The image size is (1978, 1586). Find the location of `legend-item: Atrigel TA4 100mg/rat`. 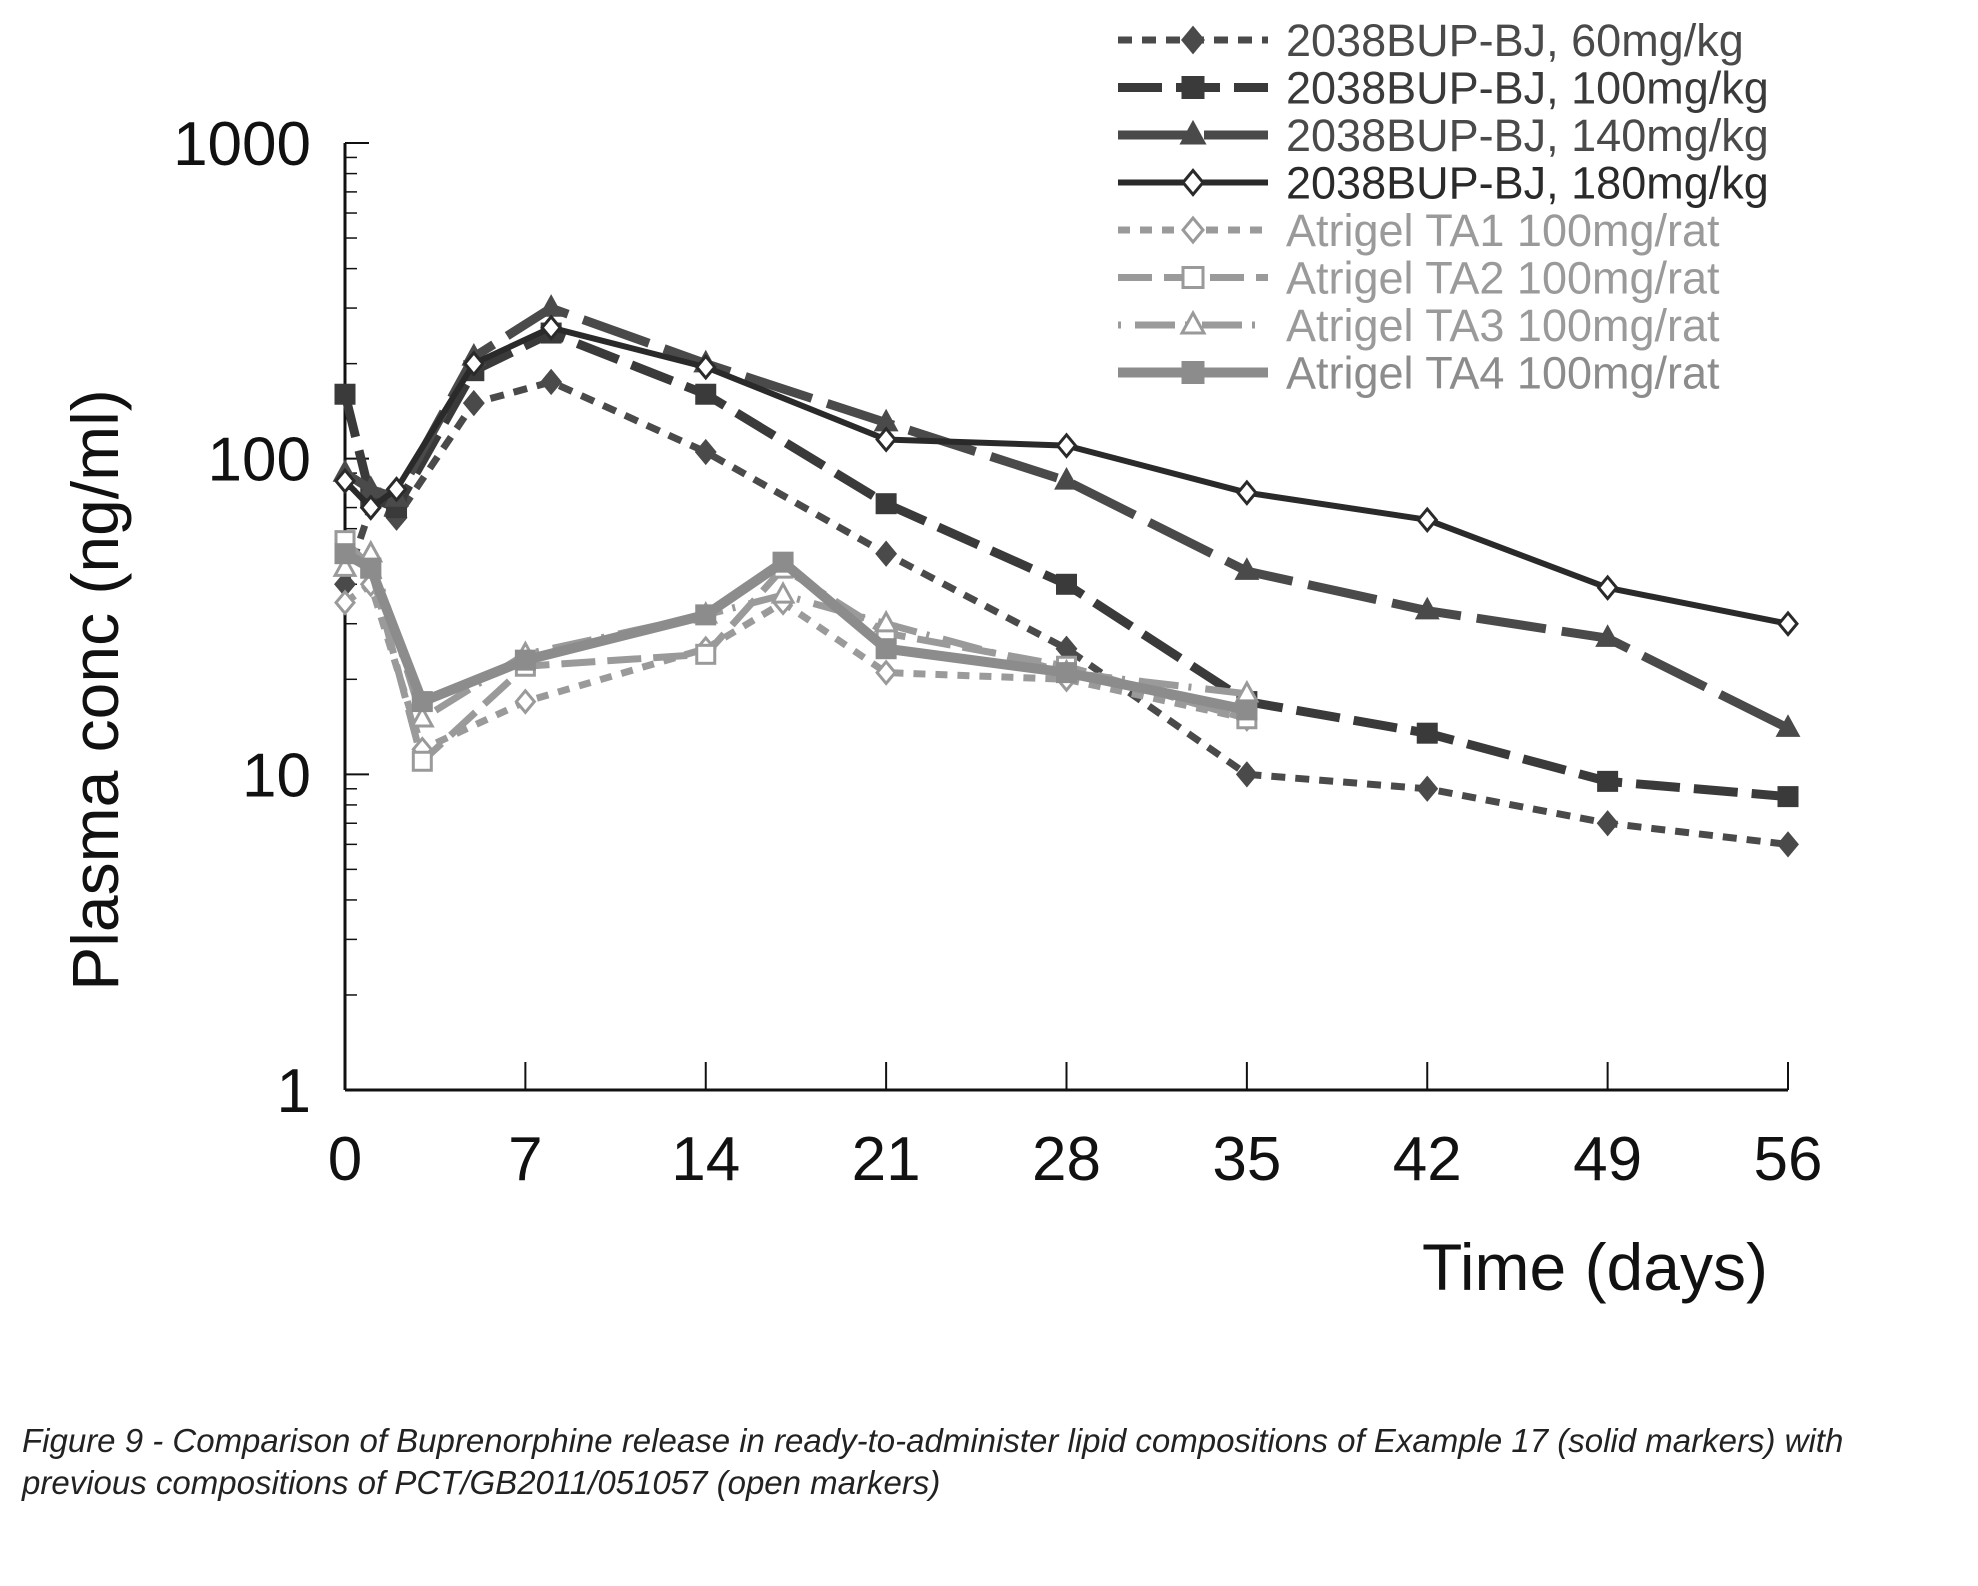

legend-item: Atrigel TA4 100mg/rat is located at coordinates (1419, 373).